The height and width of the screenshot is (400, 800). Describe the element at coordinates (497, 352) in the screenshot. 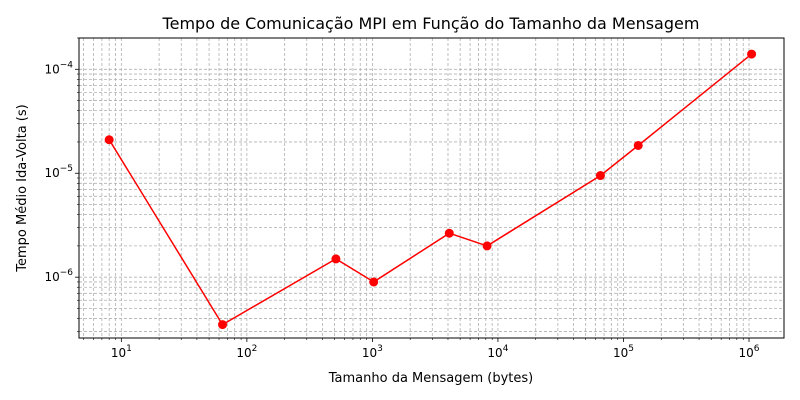

I see `x-tick-label: 10⁴` at that location.